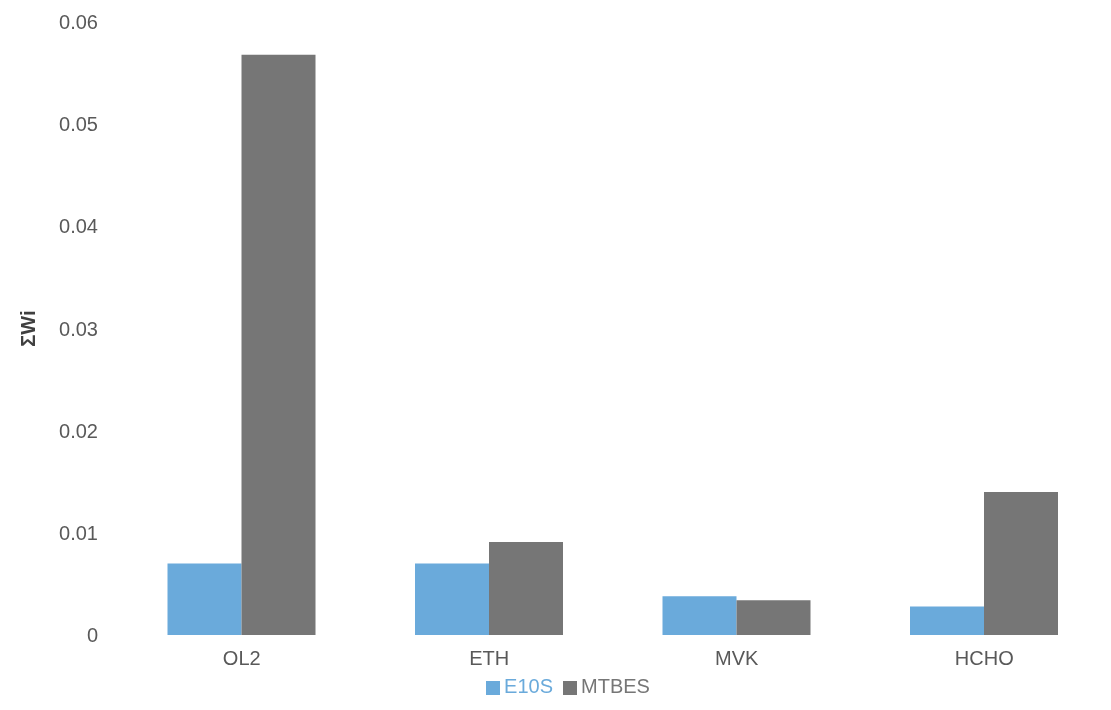 This screenshot has height=710, width=1111. Describe the element at coordinates (28, 328) in the screenshot. I see `y-axis-title: ΣWi` at that location.